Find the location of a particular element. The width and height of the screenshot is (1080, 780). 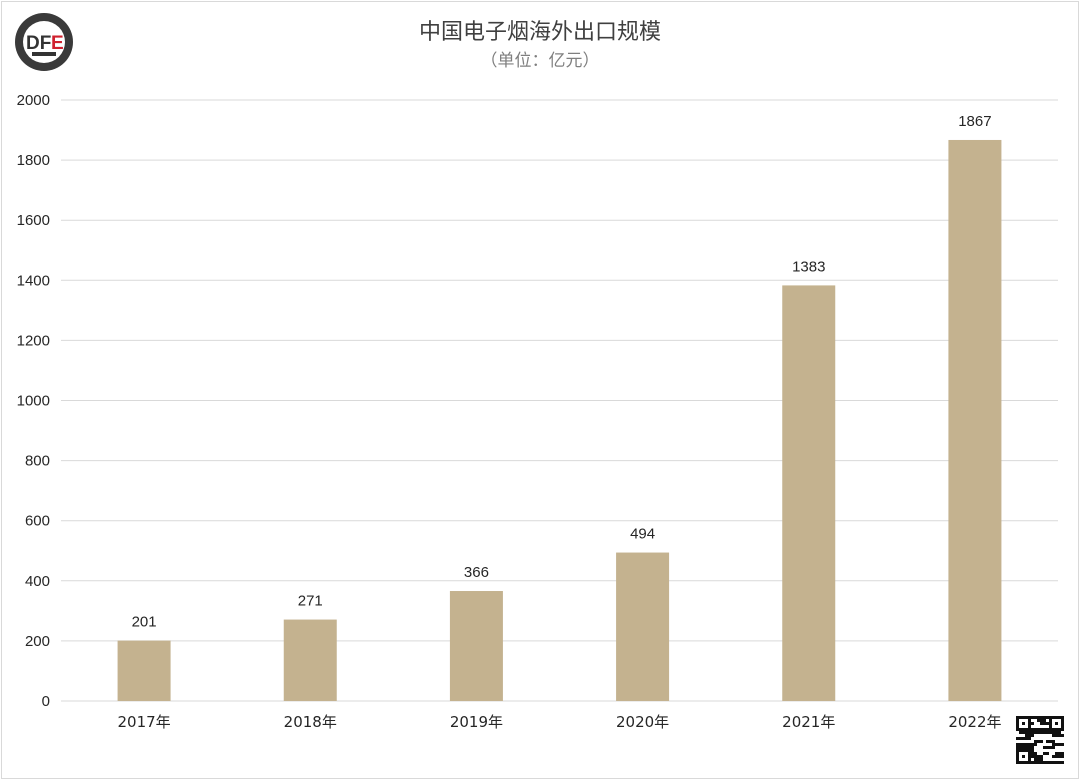

chart-subtitle: （单位：亿元） is located at coordinates (540, 61).